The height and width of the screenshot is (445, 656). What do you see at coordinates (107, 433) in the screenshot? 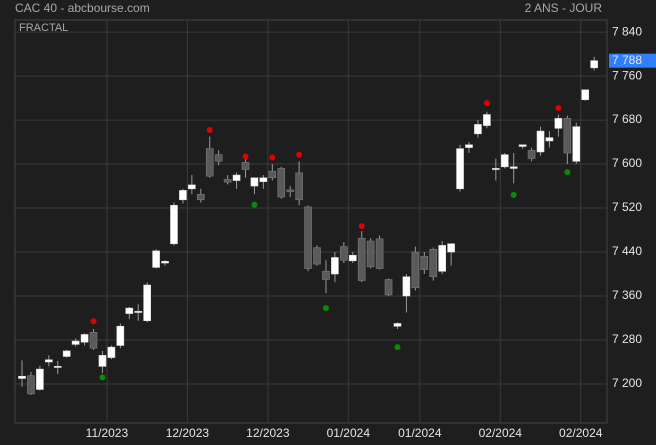
I see `x-tick-label: 11/2023` at bounding box center [107, 433].